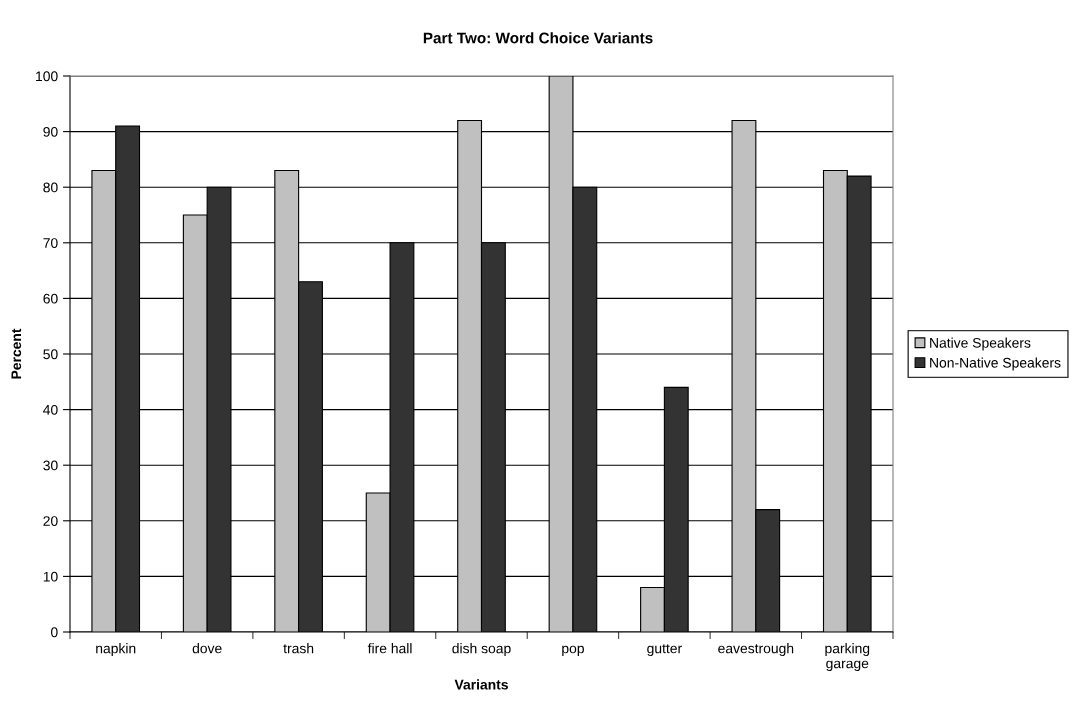 Image resolution: width=1076 pixels, height=715 pixels. I want to click on y-tick-label: 0, so click(54, 632).